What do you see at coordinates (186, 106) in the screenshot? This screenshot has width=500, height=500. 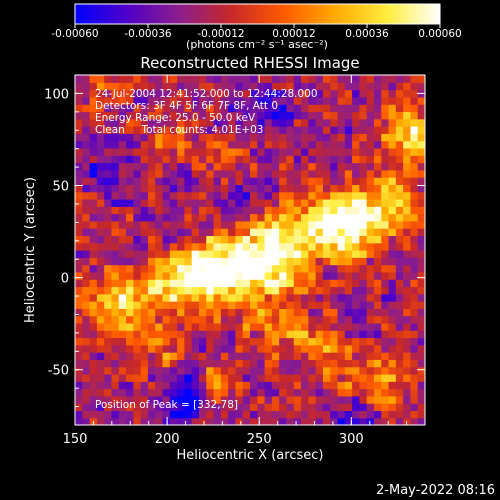 I see `annotation-detectors: Detectors: 3F 4F 5F 6F 7F 8F, Att 0` at bounding box center [186, 106].